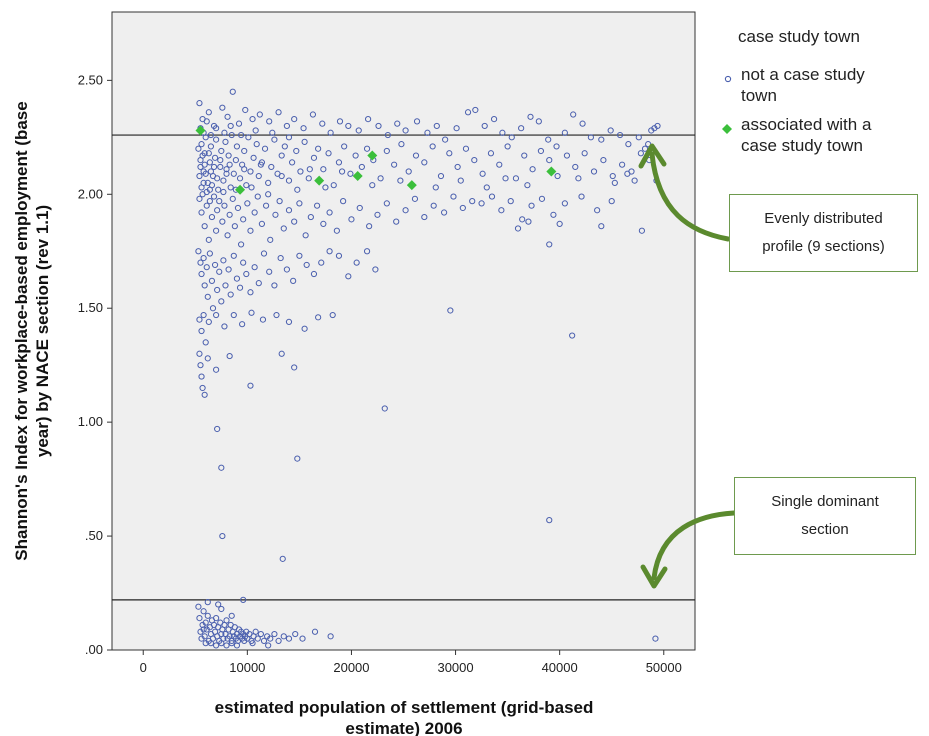 This screenshot has width=929, height=736. Describe the element at coordinates (823, 246) in the screenshot. I see `annotation-evenly-distributed-line-2: profile (9 sections)` at that location.